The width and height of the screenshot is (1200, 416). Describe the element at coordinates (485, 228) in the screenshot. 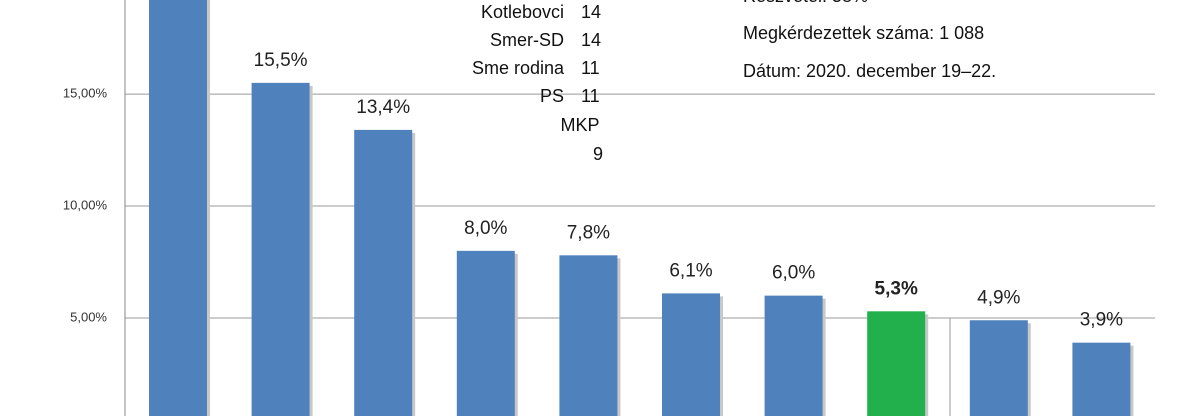

I see `value-label: 8,0%` at that location.